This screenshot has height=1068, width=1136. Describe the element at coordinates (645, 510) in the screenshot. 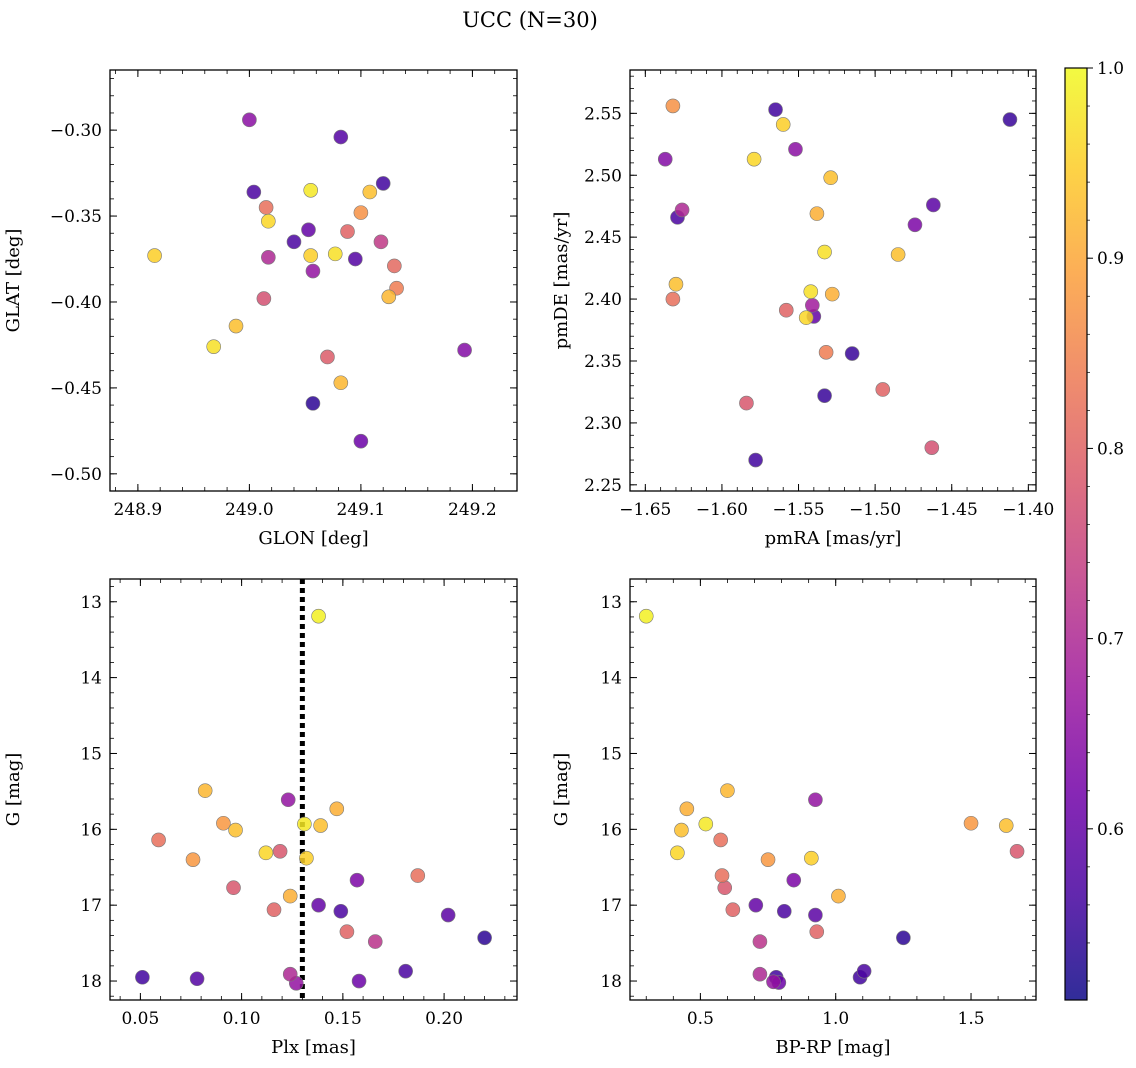

I see `x-tick-label: −1.65` at that location.